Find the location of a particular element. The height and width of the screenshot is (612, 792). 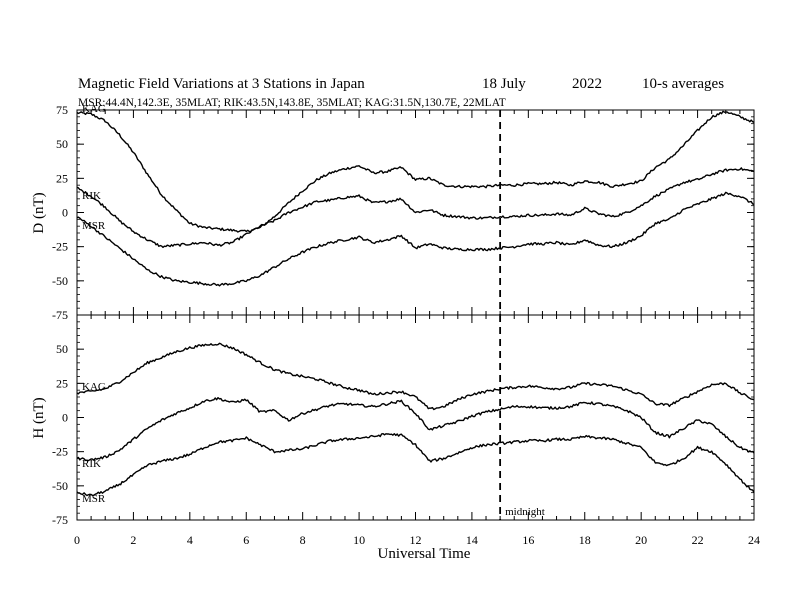

chart-averaging: 10-s averages is located at coordinates (683, 84).